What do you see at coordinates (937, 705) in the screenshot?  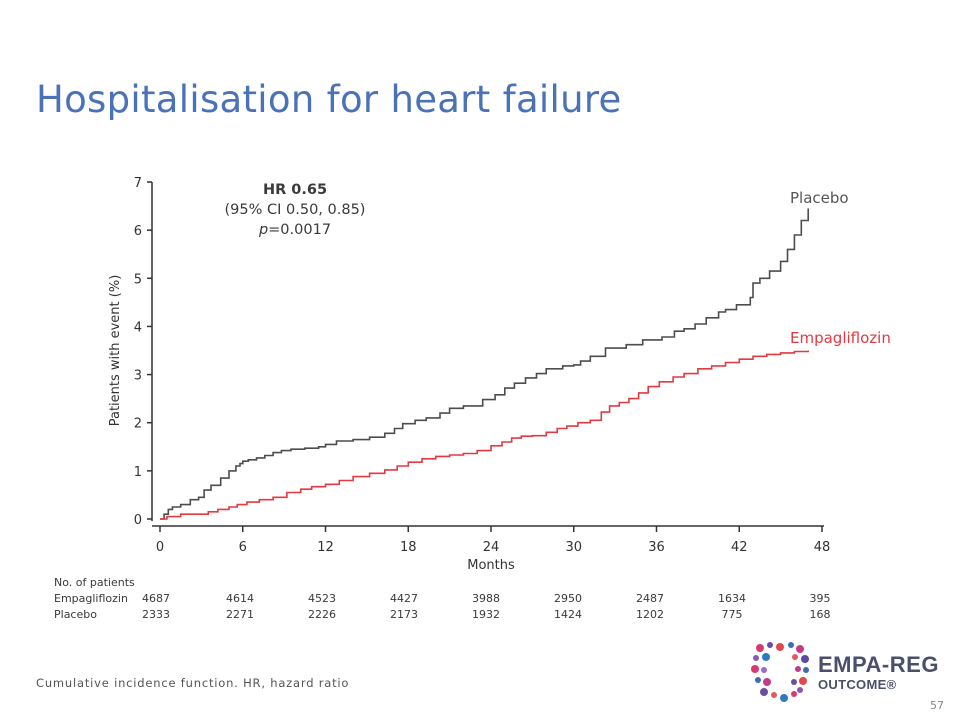 I see `page-number: 57` at bounding box center [937, 705].